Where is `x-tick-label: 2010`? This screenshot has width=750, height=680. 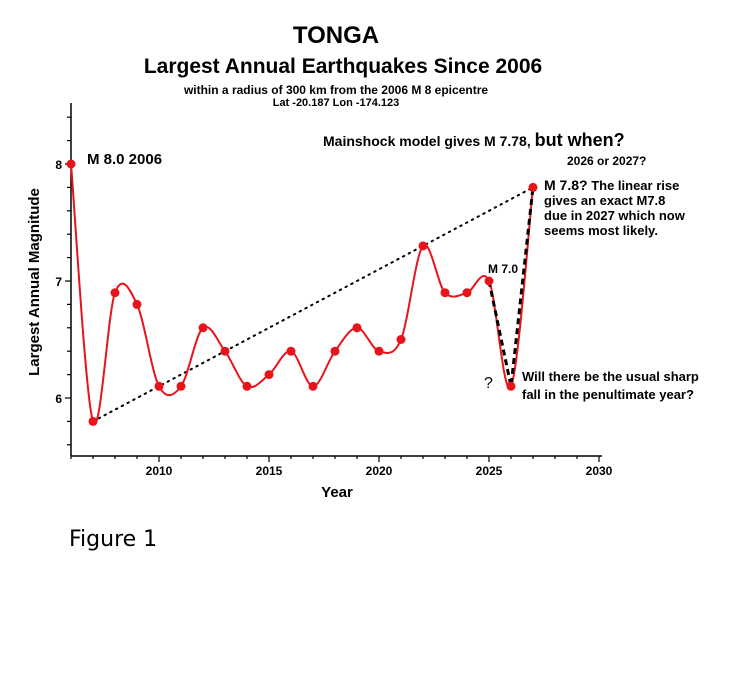 x-tick-label: 2010 is located at coordinates (159, 471).